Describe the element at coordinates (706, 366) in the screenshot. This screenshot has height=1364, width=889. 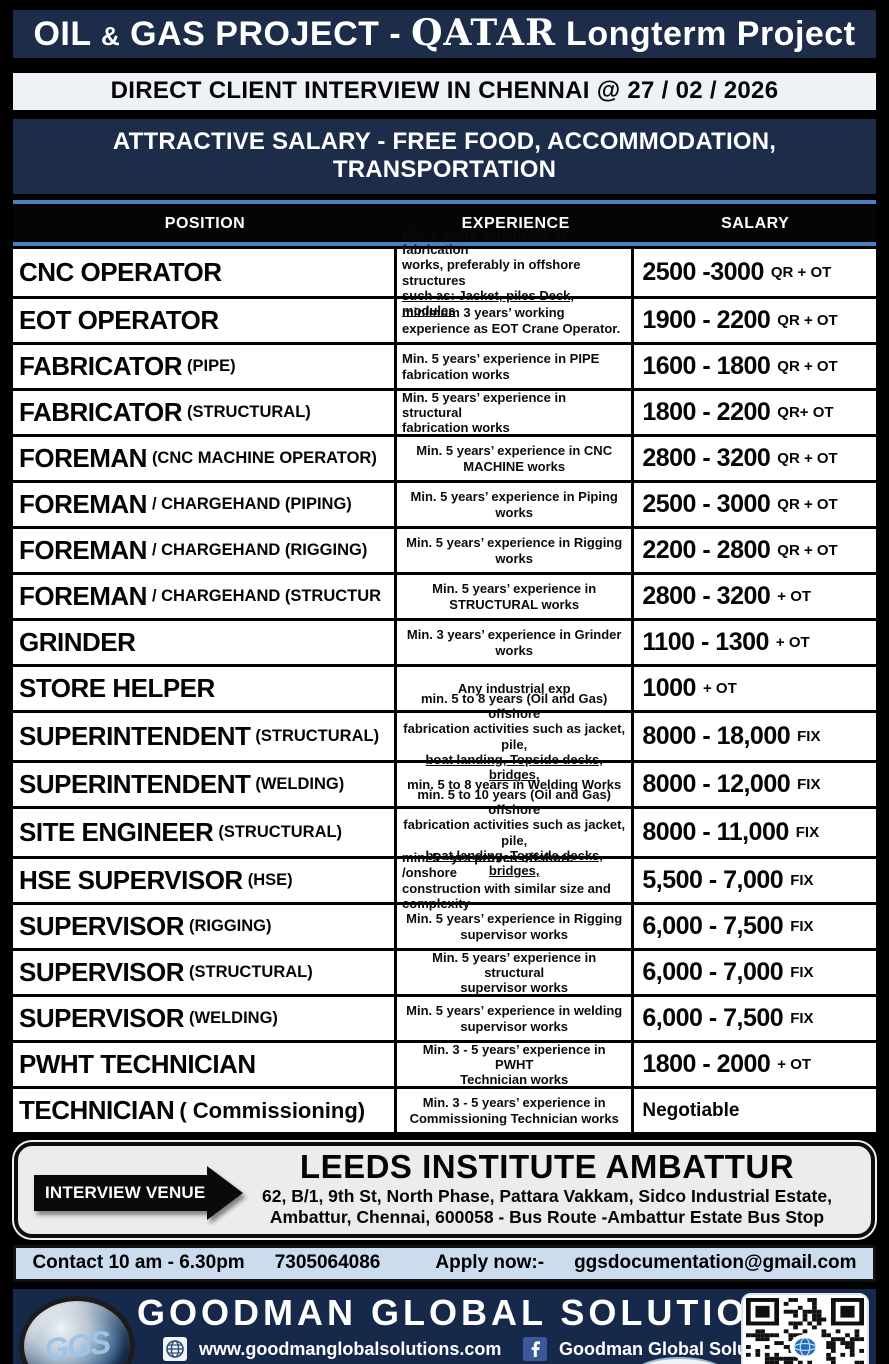
I see `salary-value: 1600 - 1800` at that location.